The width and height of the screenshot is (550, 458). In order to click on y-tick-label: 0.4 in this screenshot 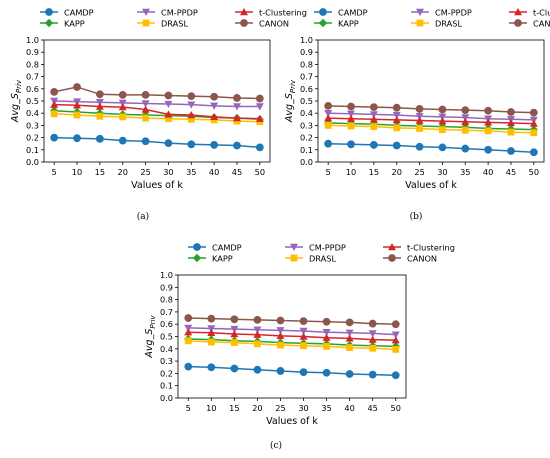, I will do `click(306, 113)`.